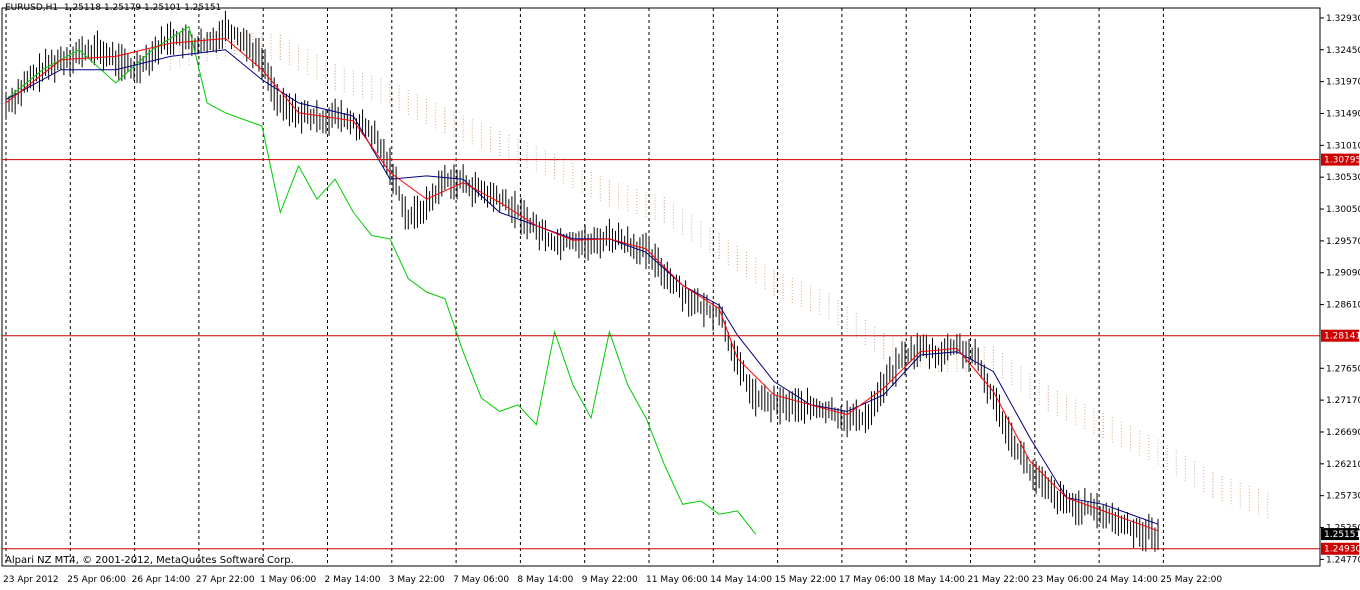 The image size is (1360, 590). I want to click on level-price-label: 1.24930, so click(1342, 550).